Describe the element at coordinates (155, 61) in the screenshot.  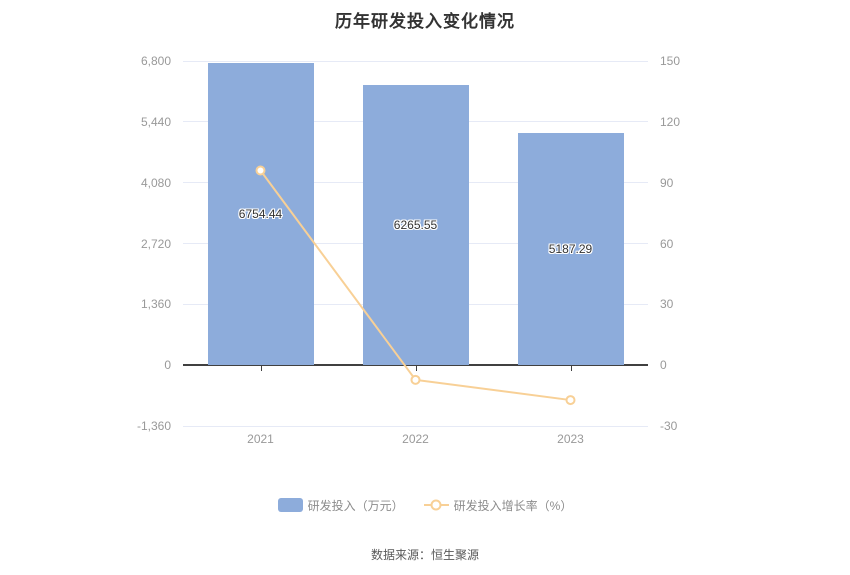
I see `left-axis-tick-label: 6,800` at that location.